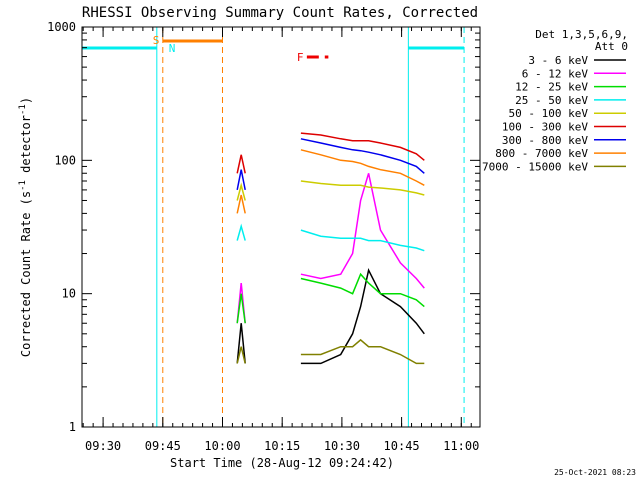  I want to click on x-tick-label: 10:45, so click(402, 446).